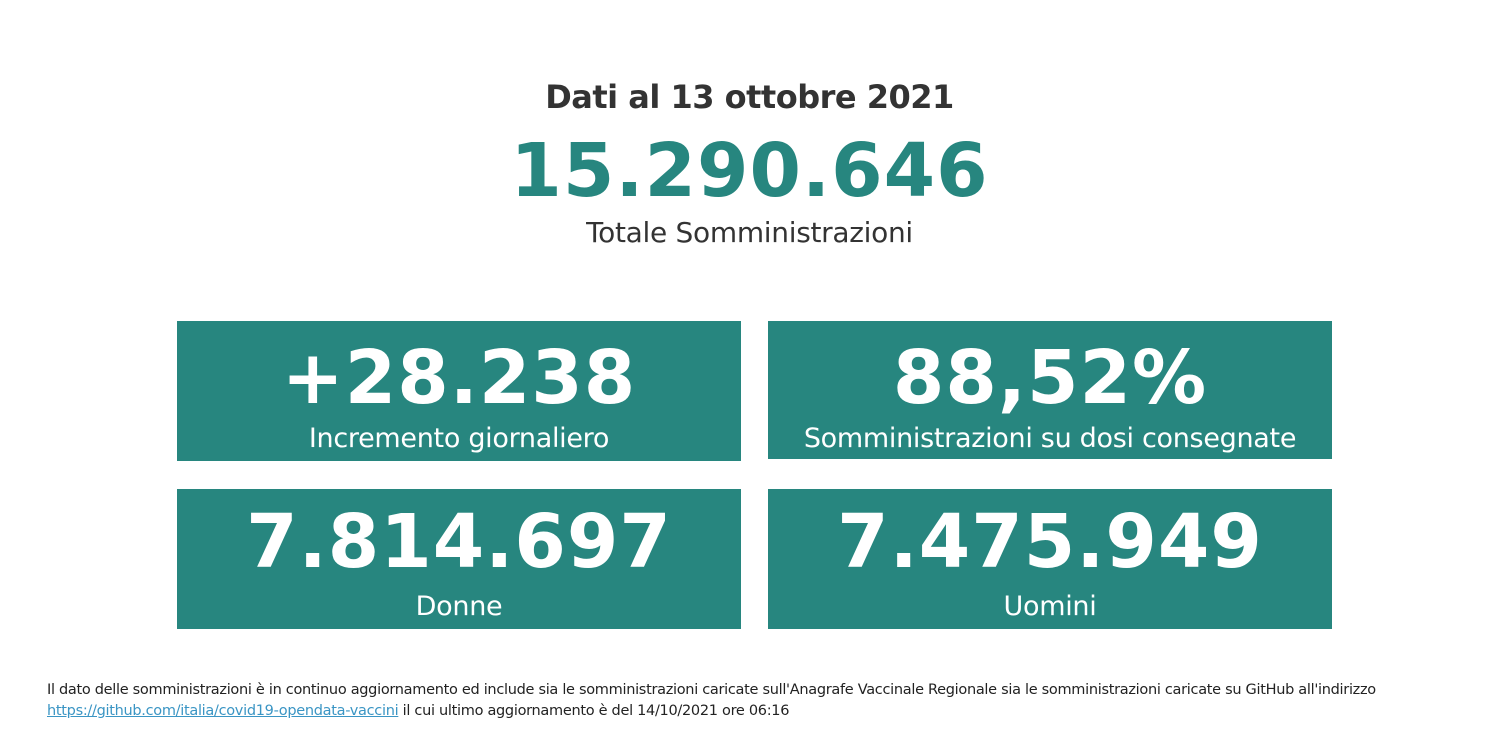  I want to click on women-card: 7.814.697 Donne, so click(459, 559).